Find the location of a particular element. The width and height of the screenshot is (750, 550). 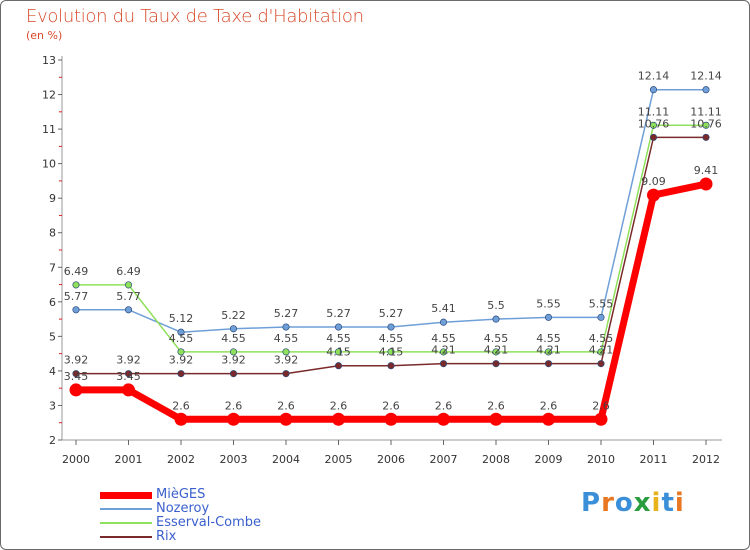

legend-label: MièGES is located at coordinates (181, 494).